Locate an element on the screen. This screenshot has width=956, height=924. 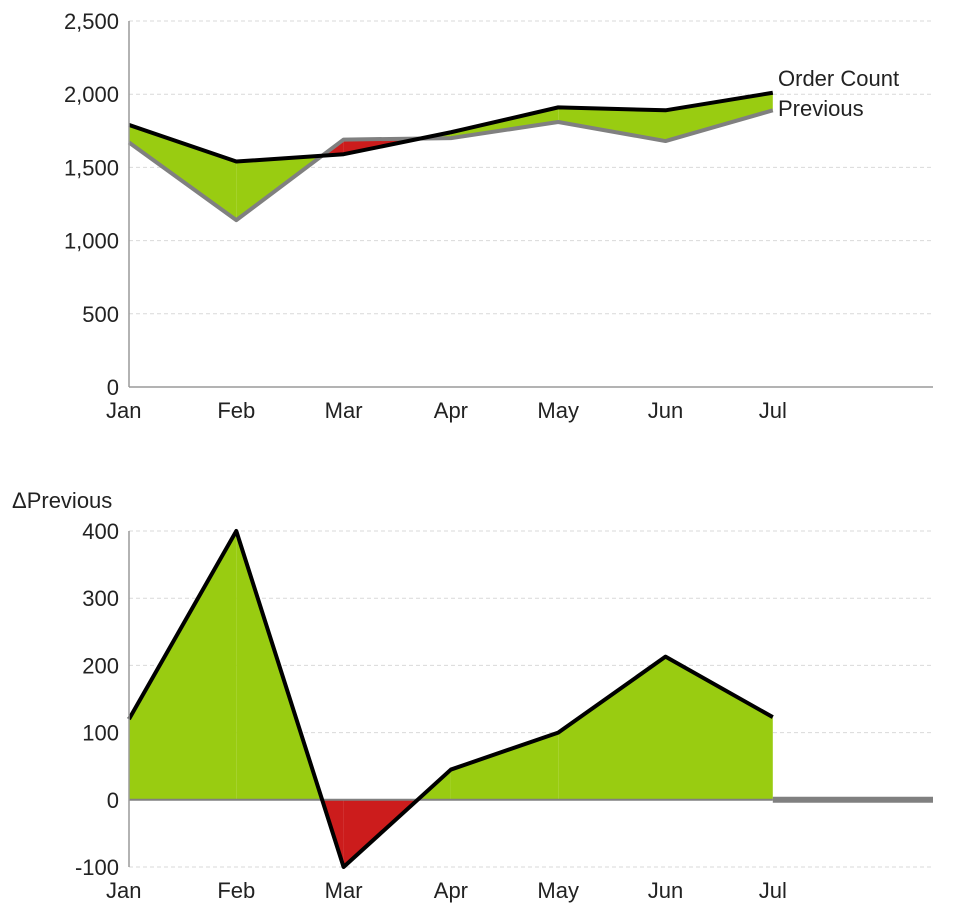
x-tick-label-top-feb: Feb is located at coordinates (236, 410).